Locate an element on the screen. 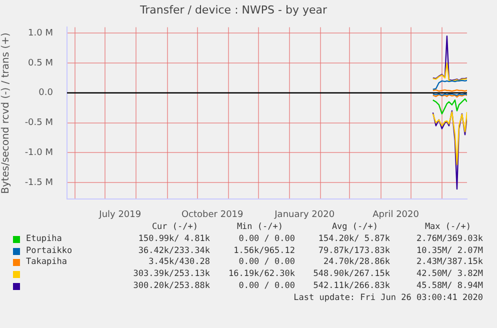 The width and height of the screenshot is (497, 328). text: 548.90k/267.15k is located at coordinates (351, 274).